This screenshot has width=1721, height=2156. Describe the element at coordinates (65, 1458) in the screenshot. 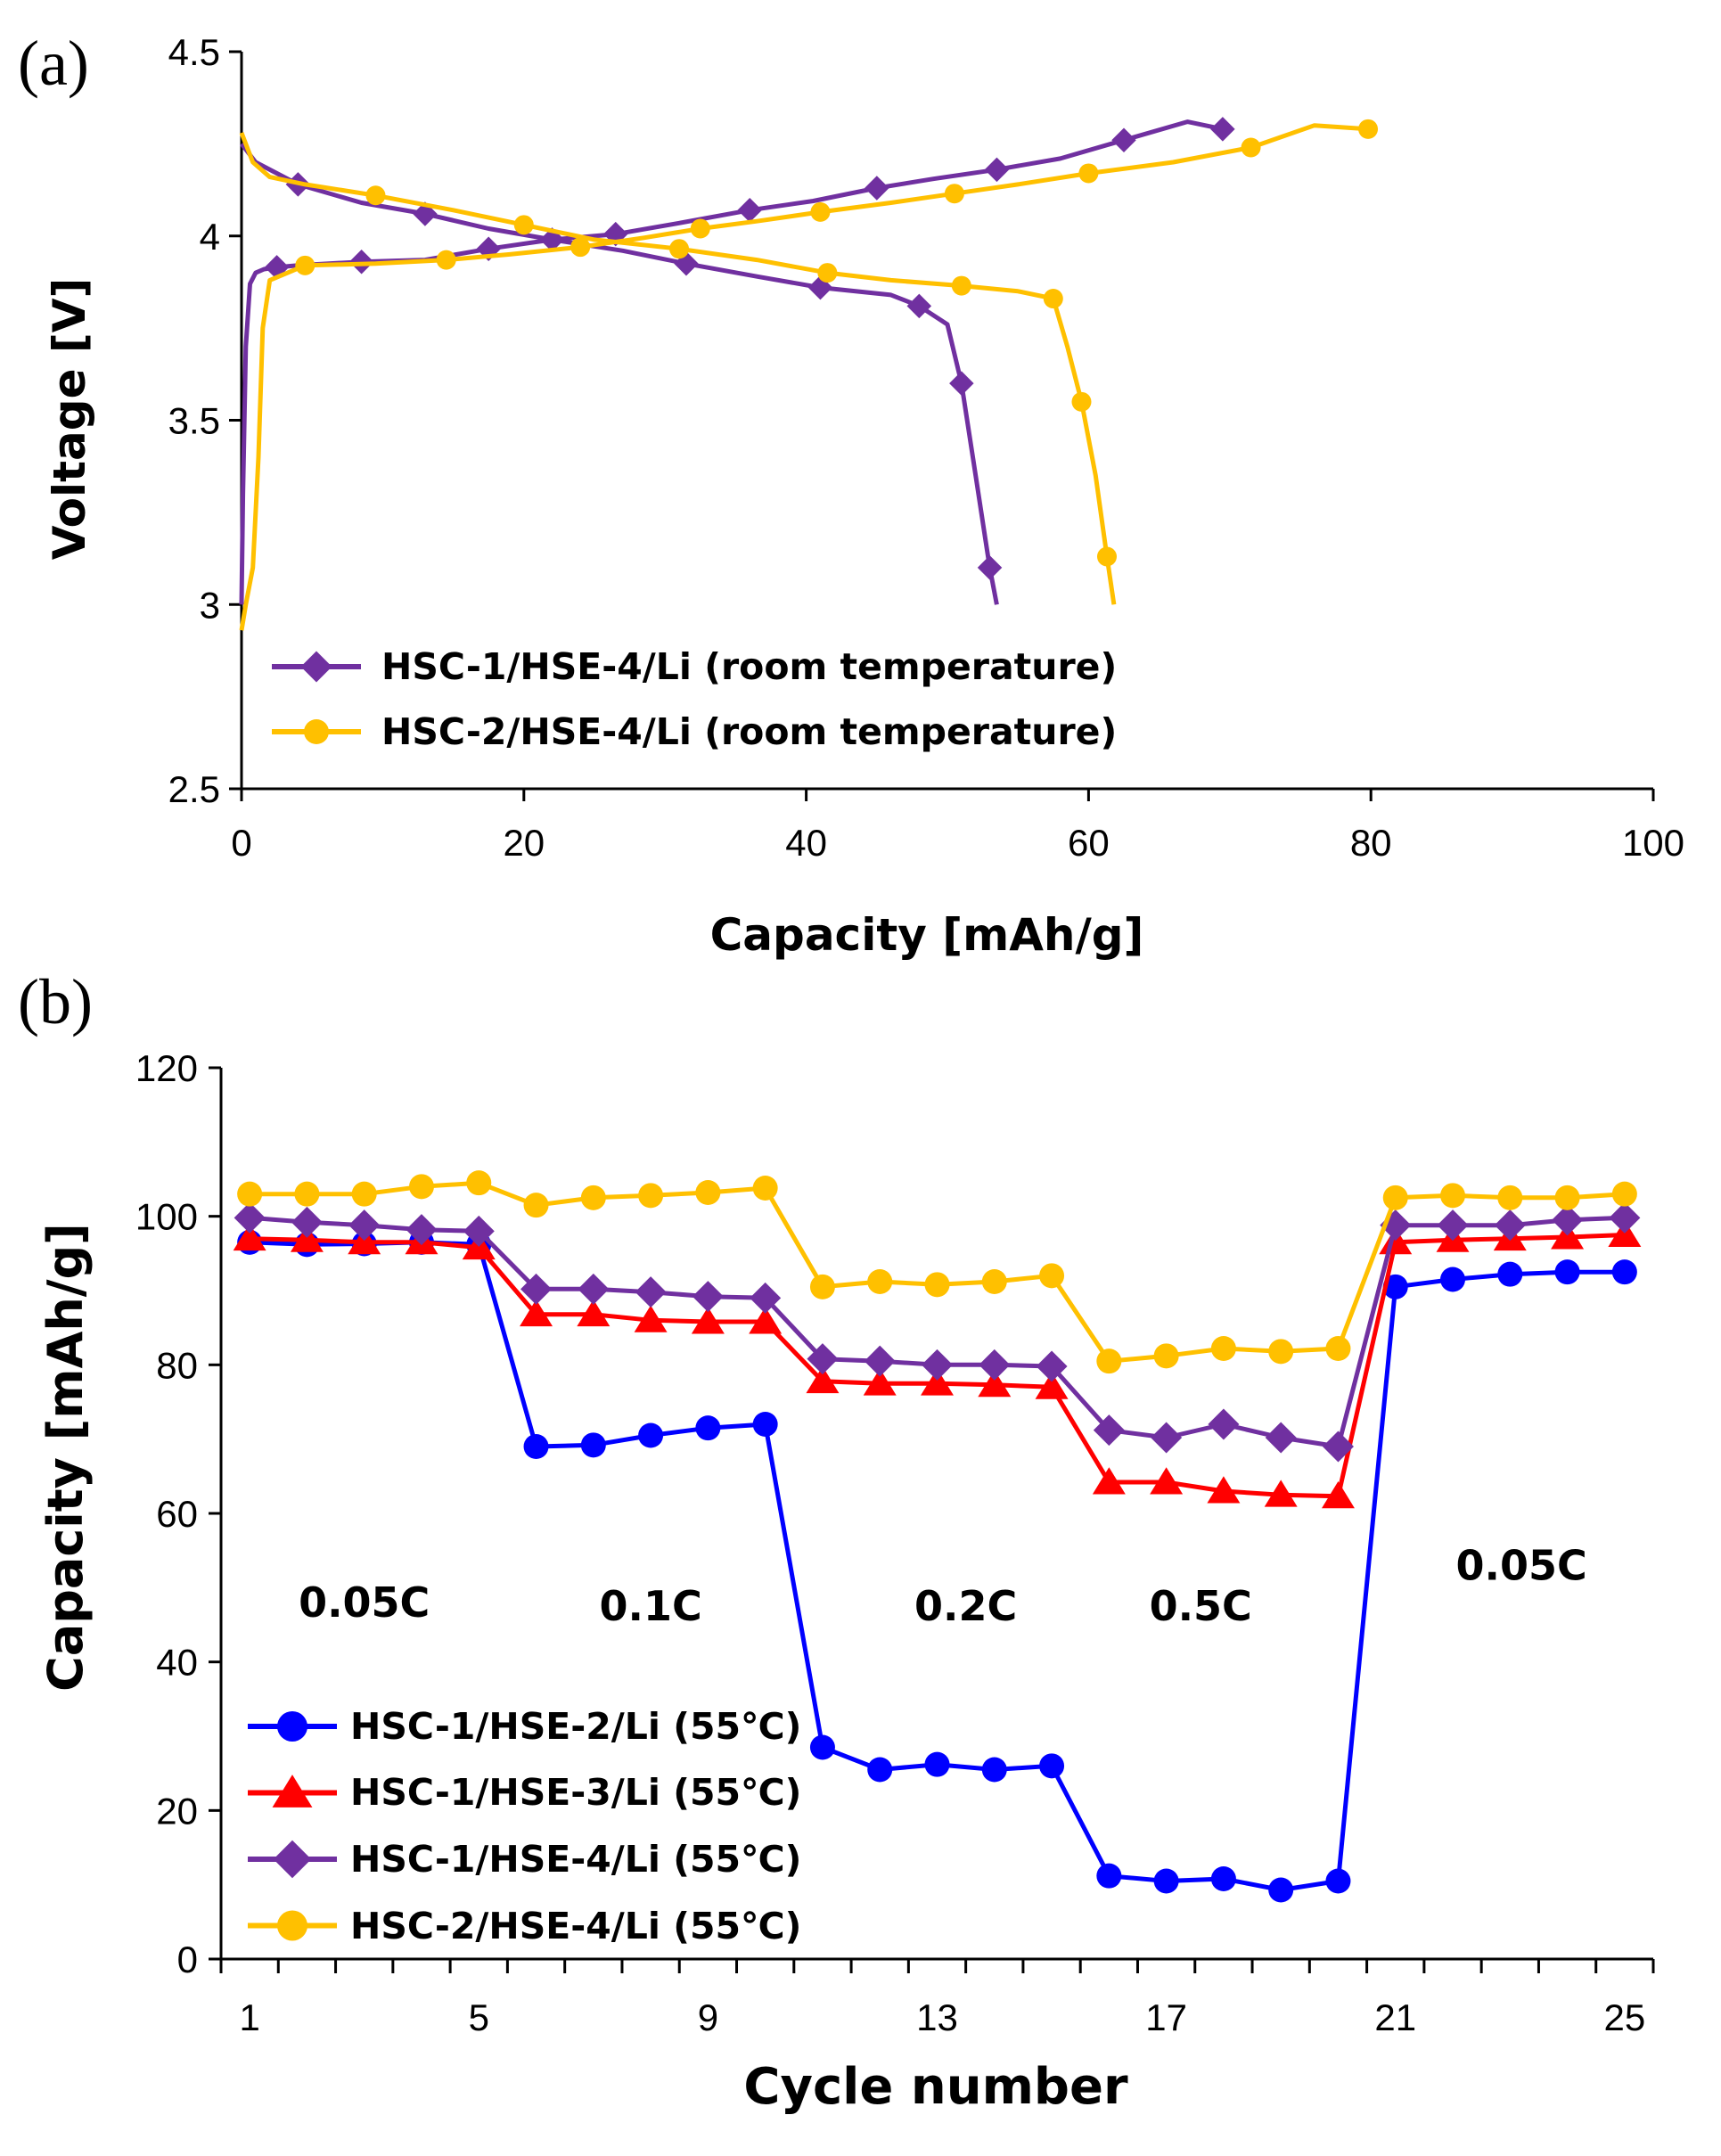

I see `chart-b-y-axis-label: Capacity [mAh/g]` at that location.